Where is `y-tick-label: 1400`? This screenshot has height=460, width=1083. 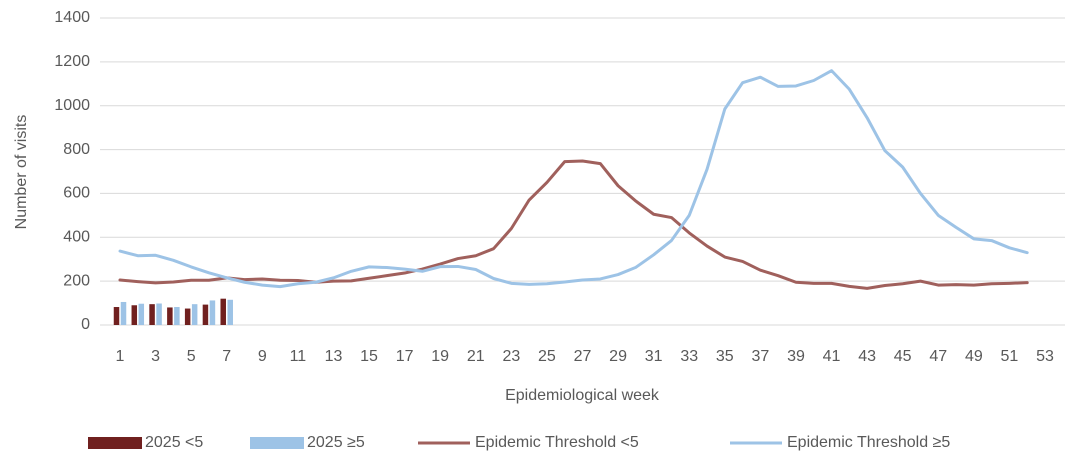 y-tick-label: 1400 is located at coordinates (72, 17).